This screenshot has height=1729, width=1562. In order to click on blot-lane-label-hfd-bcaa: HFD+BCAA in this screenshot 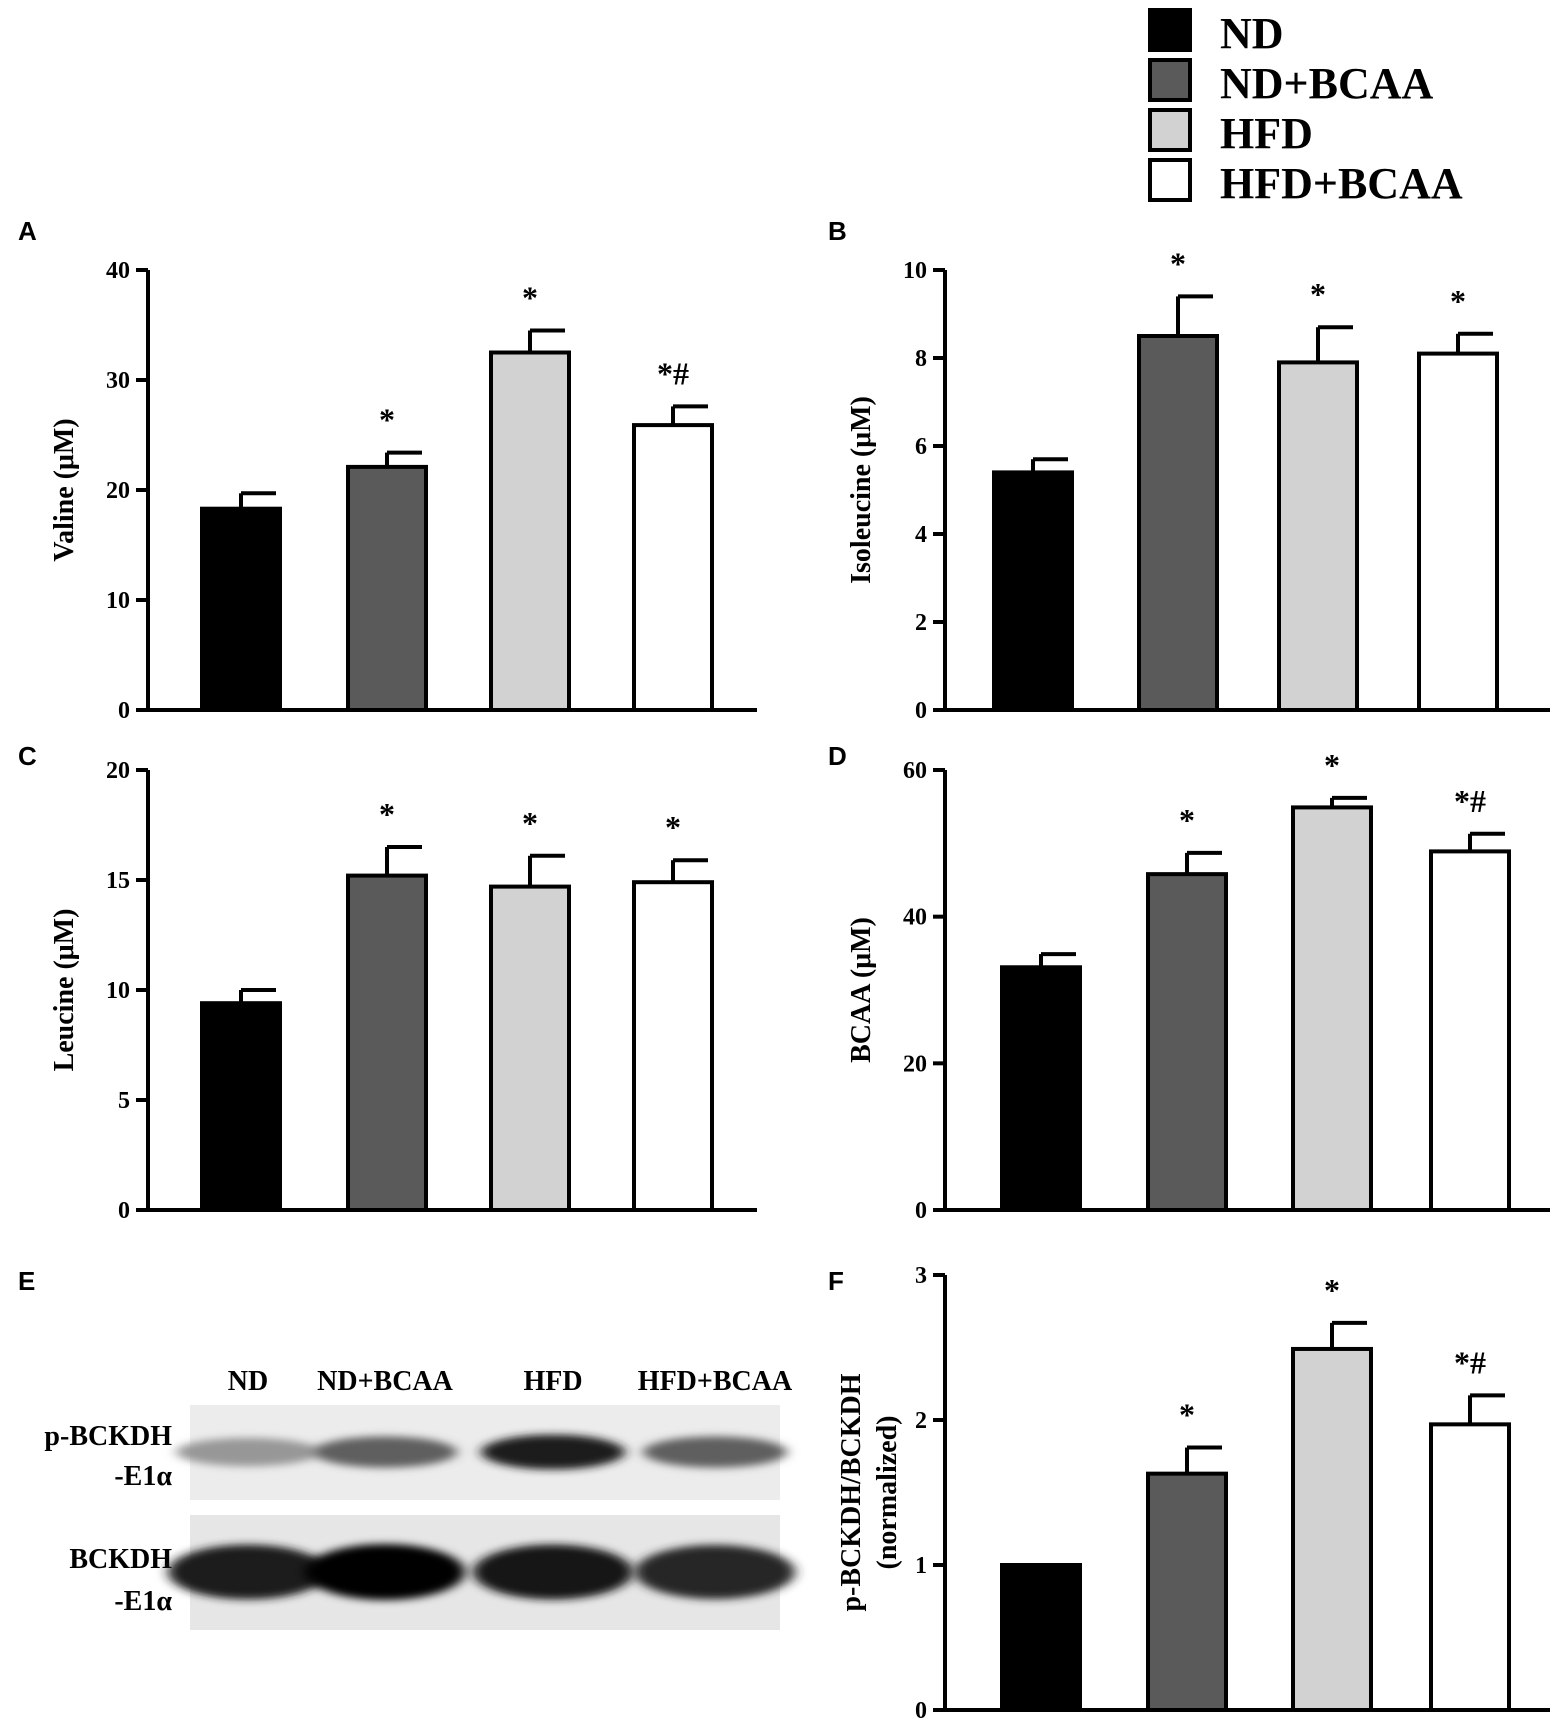, I will do `click(715, 1381)`.